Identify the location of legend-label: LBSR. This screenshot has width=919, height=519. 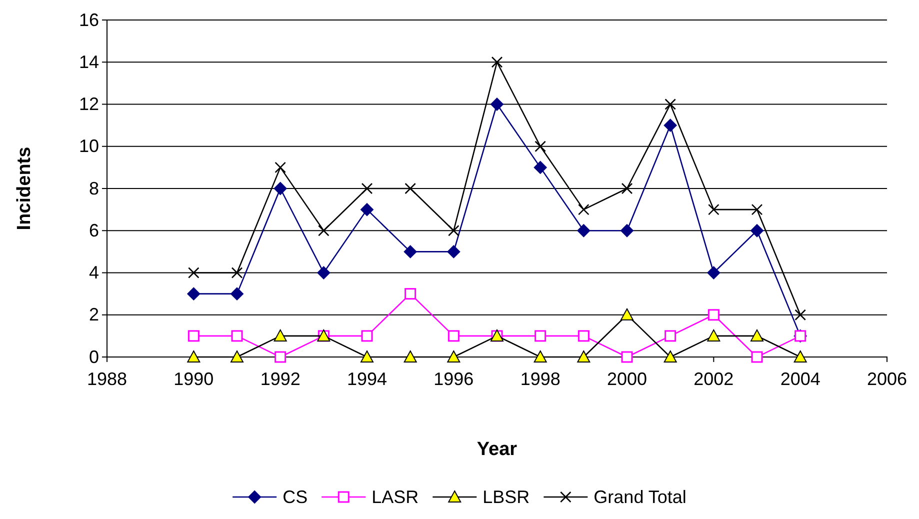
(506, 497).